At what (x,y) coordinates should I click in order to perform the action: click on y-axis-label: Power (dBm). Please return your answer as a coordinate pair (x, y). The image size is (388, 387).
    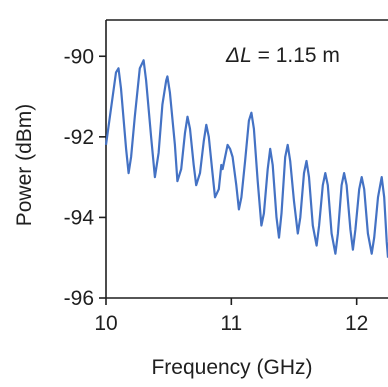
    Looking at the image, I should click on (24, 165).